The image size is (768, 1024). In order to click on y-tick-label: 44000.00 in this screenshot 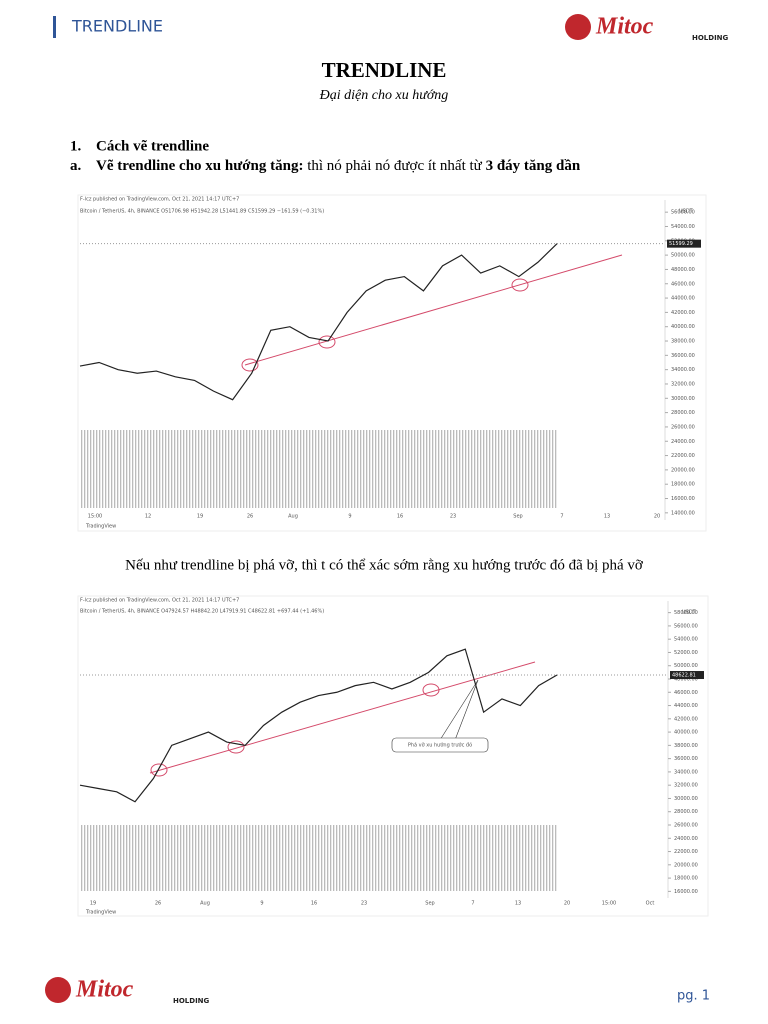, I will do `click(683, 299)`.